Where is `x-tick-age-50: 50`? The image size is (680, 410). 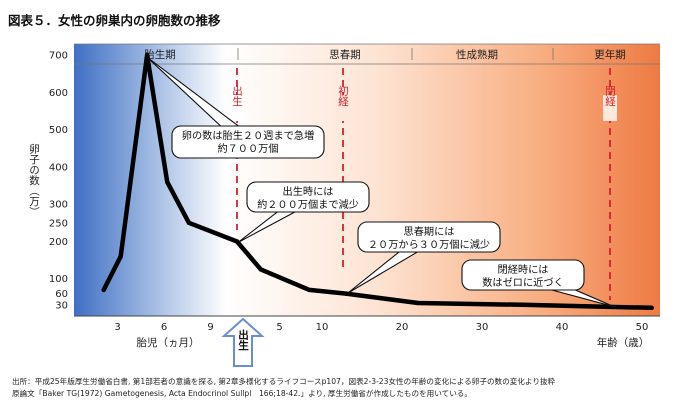 x-tick-age-50: 50 is located at coordinates (642, 327).